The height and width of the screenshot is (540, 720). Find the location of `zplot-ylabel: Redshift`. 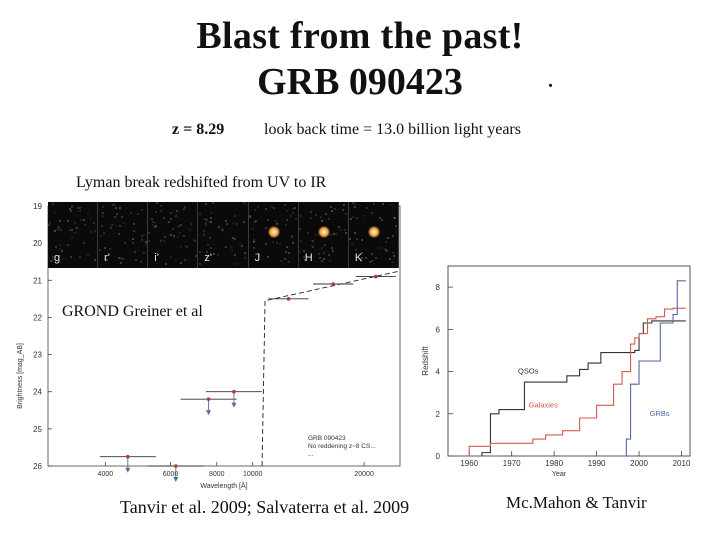

zplot-ylabel: Redshift is located at coordinates (425, 361).